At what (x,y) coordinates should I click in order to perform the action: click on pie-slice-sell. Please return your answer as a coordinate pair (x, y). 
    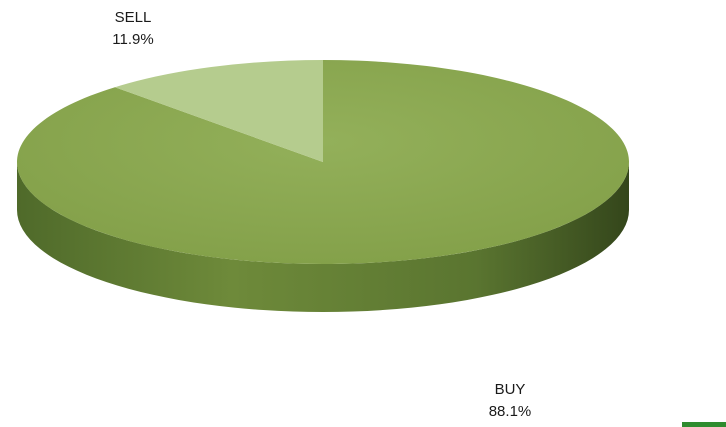
    Looking at the image, I should click on (218, 111).